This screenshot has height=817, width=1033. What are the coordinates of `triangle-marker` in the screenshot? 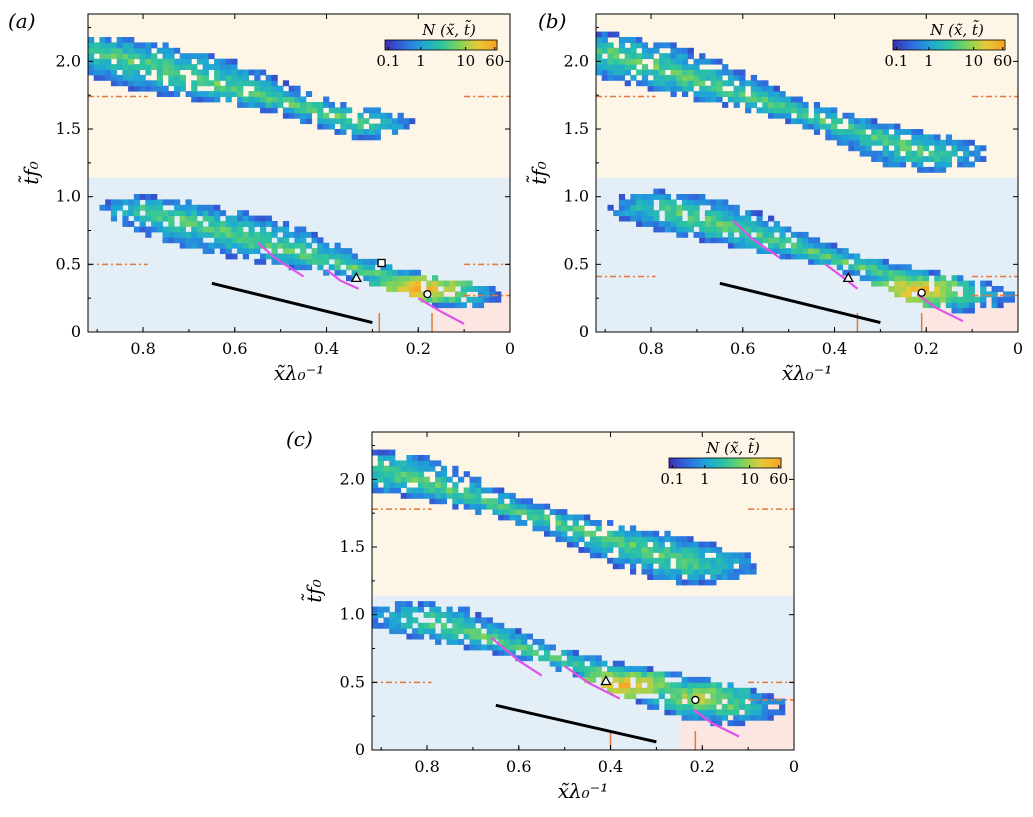 It's located at (848, 277).